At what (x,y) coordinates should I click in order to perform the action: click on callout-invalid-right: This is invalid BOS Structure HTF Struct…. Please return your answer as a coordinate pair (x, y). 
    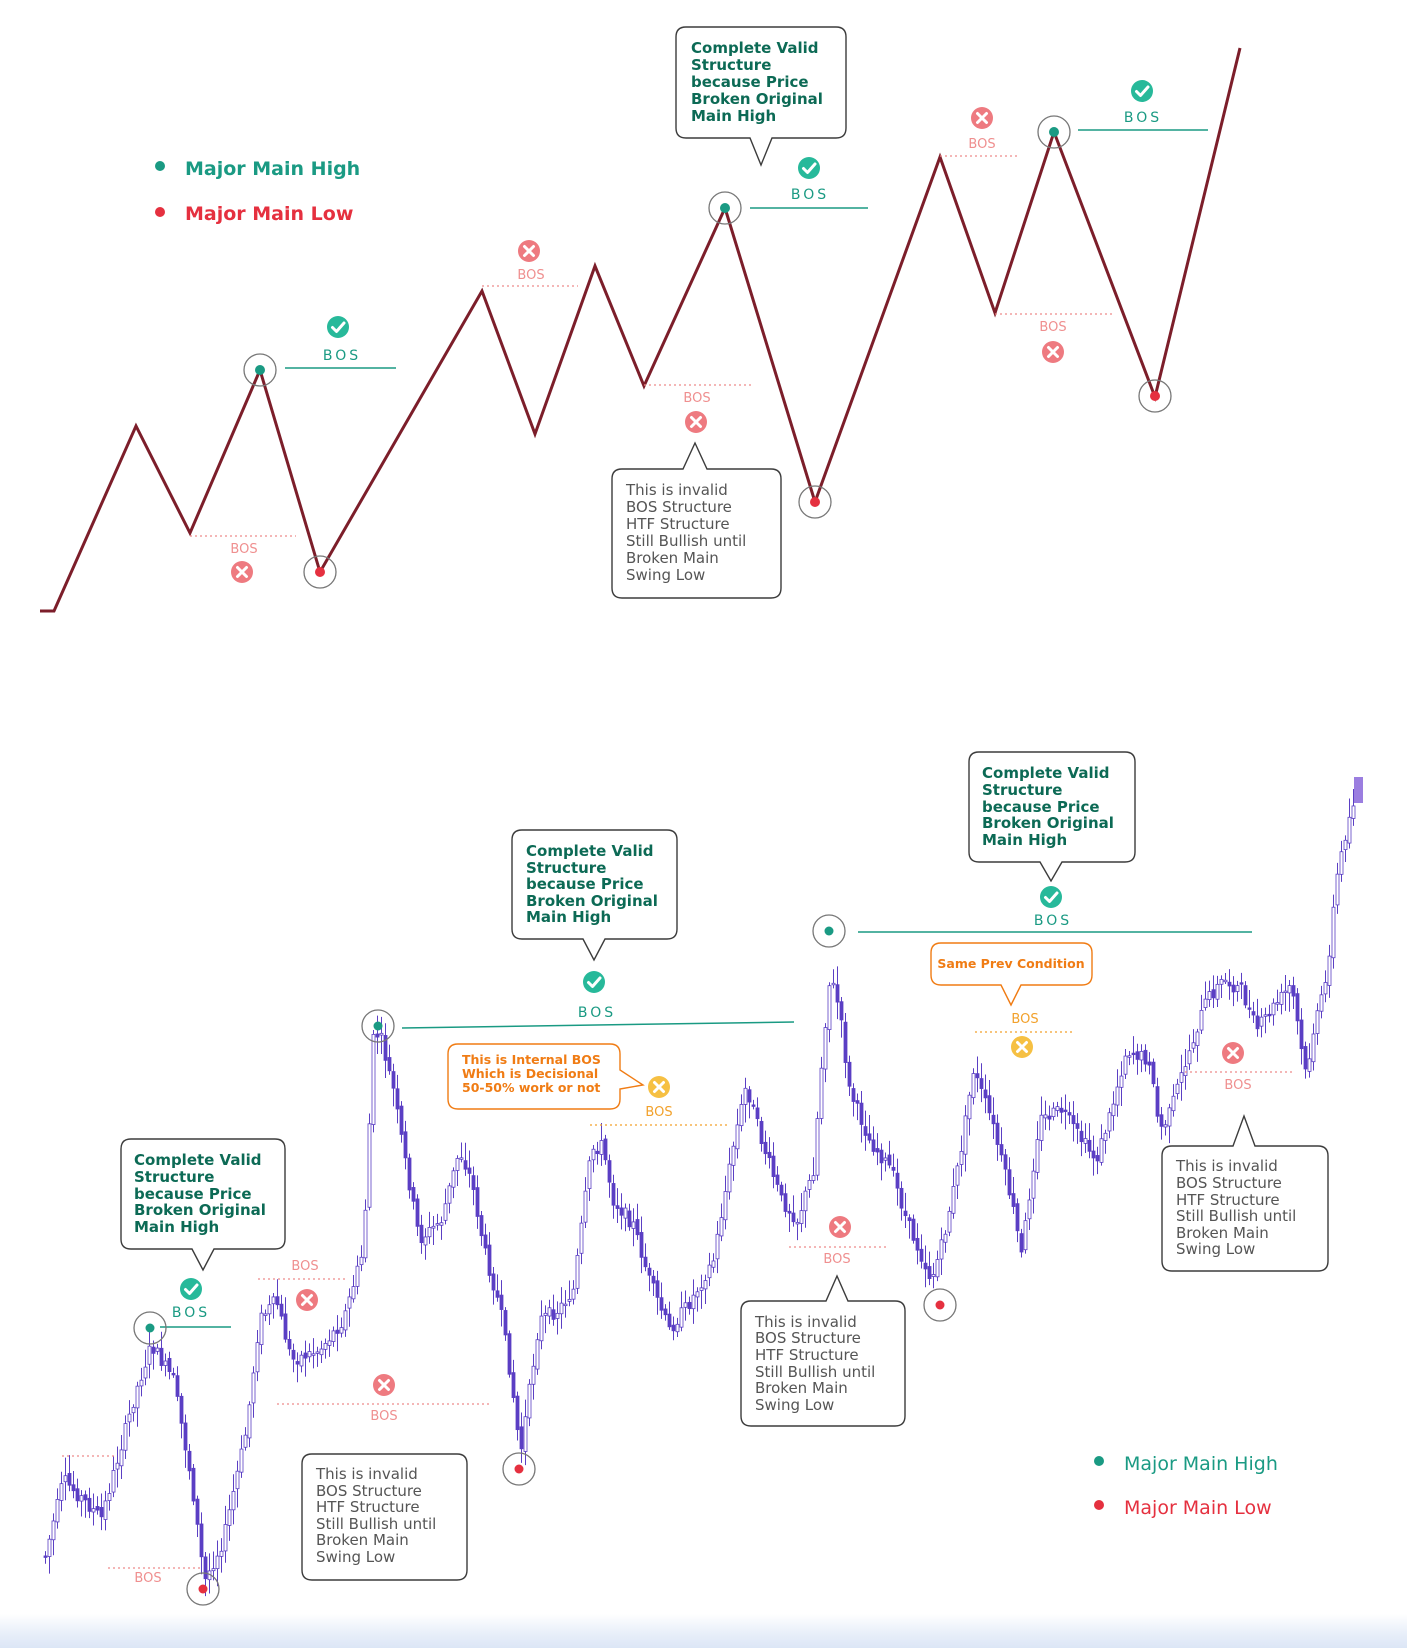
    Looking at the image, I should click on (1245, 1192).